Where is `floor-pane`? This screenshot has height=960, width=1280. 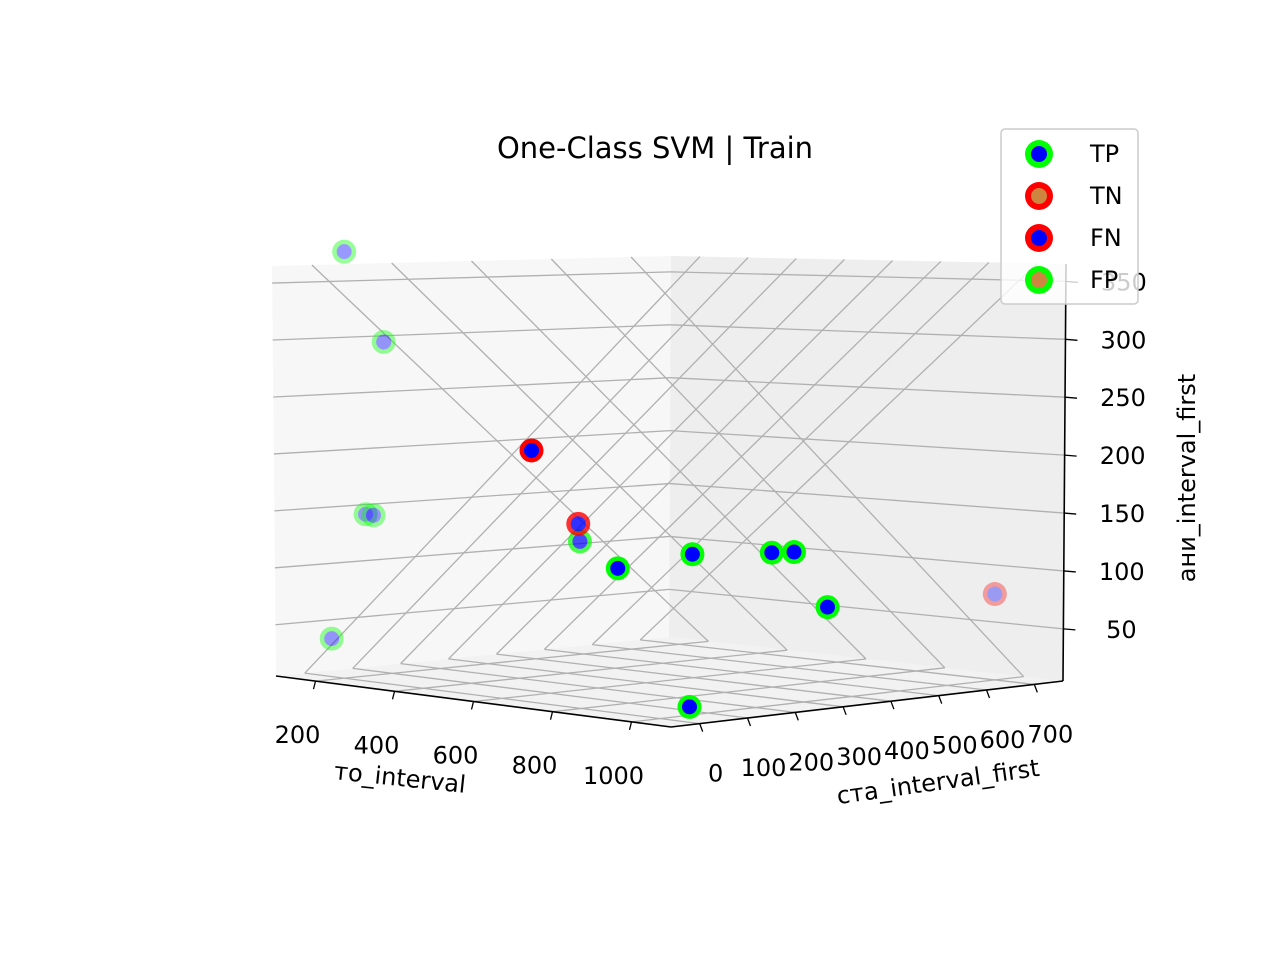
floor-pane is located at coordinates (669, 682).